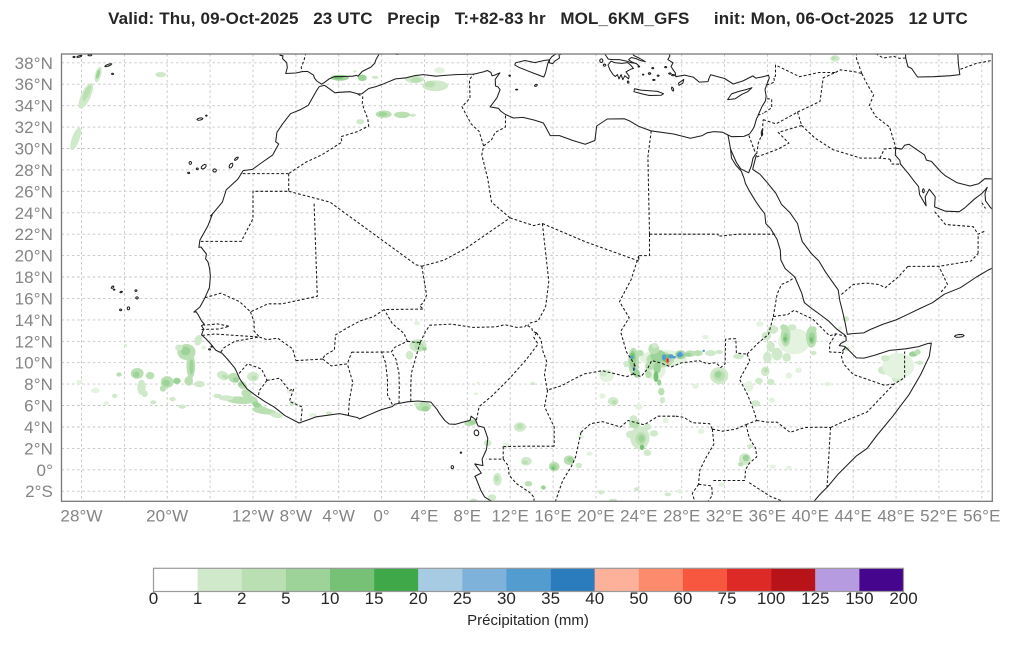 Image resolution: width=1011 pixels, height=646 pixels. I want to click on svg-text: 30°N, so click(34, 149).